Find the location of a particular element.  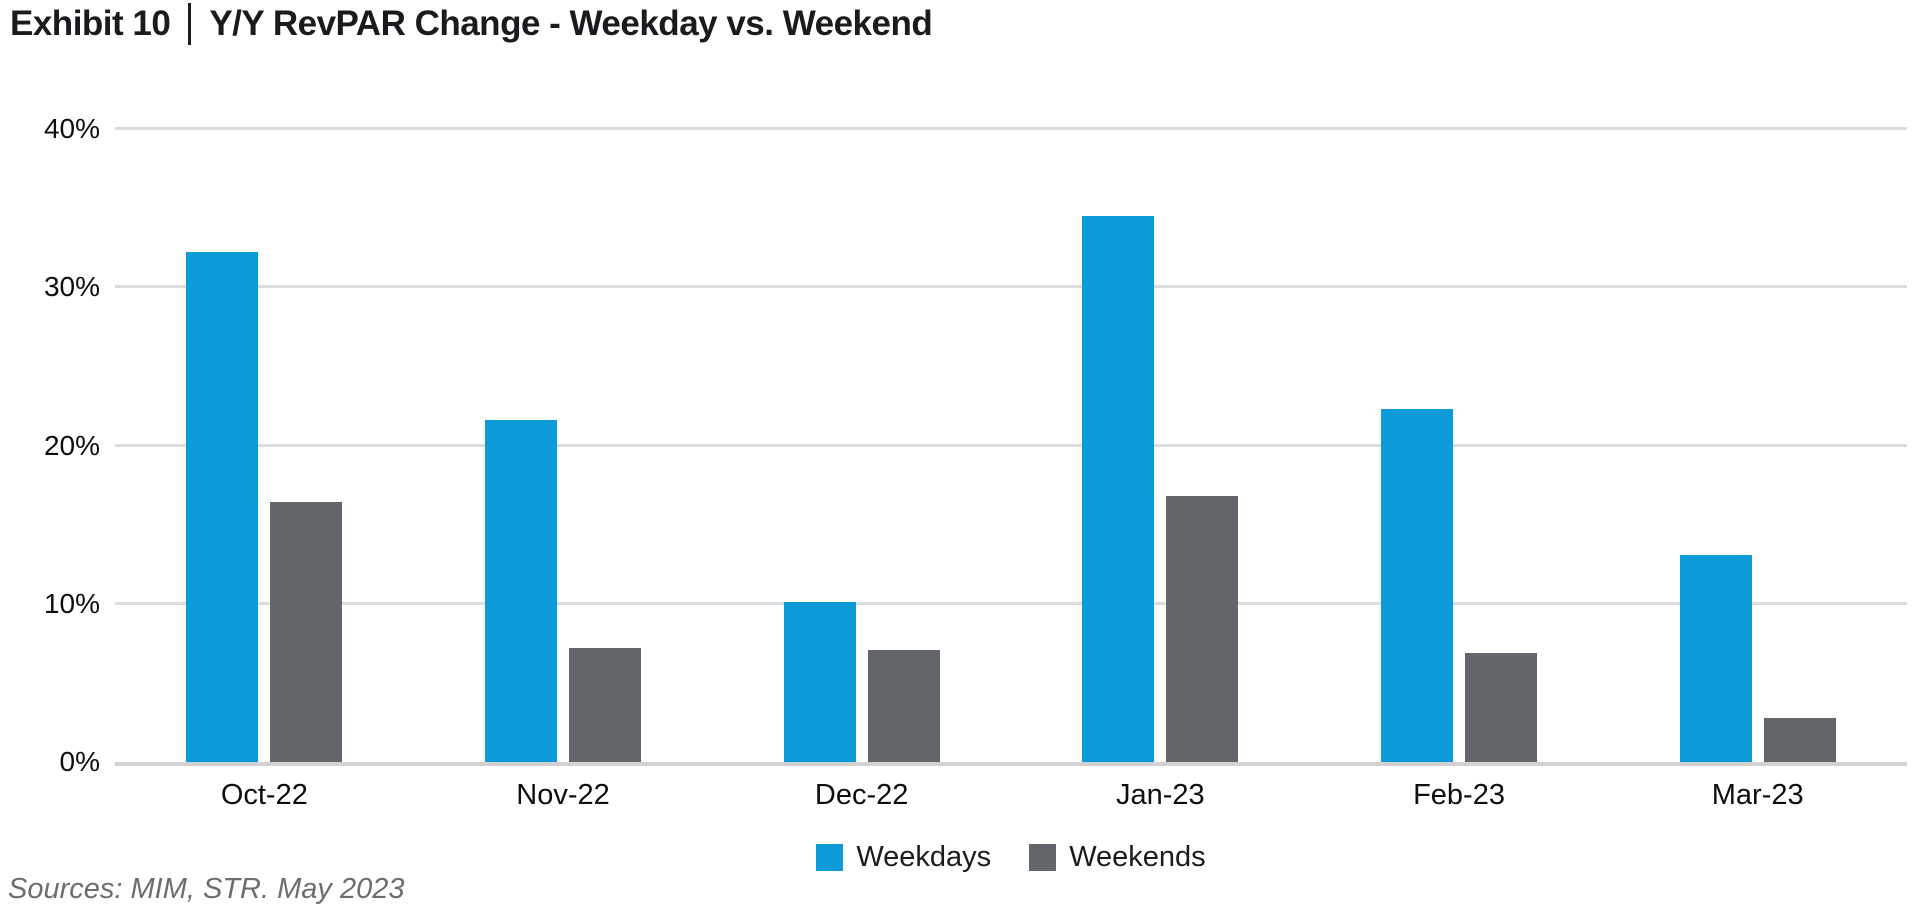

gridline-30% is located at coordinates (1011, 287).